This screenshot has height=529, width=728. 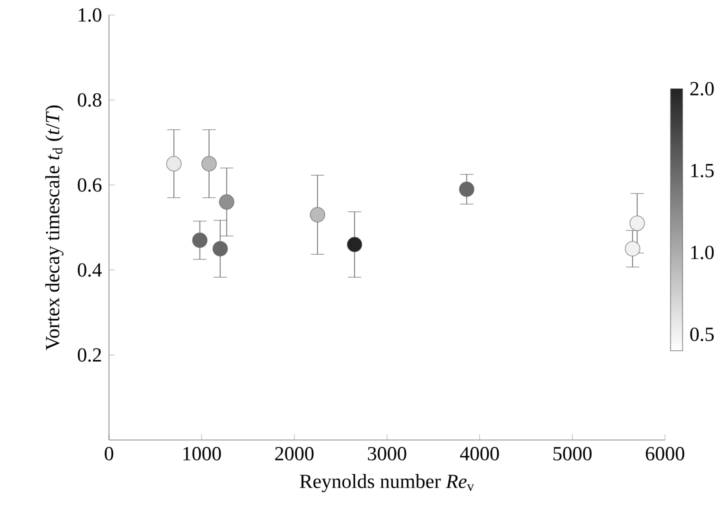 I want to click on color-bar-label: 1.0, so click(x=702, y=253).